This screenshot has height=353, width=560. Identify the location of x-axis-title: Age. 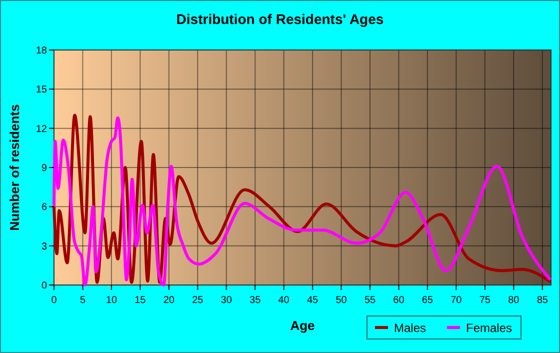
(302, 325).